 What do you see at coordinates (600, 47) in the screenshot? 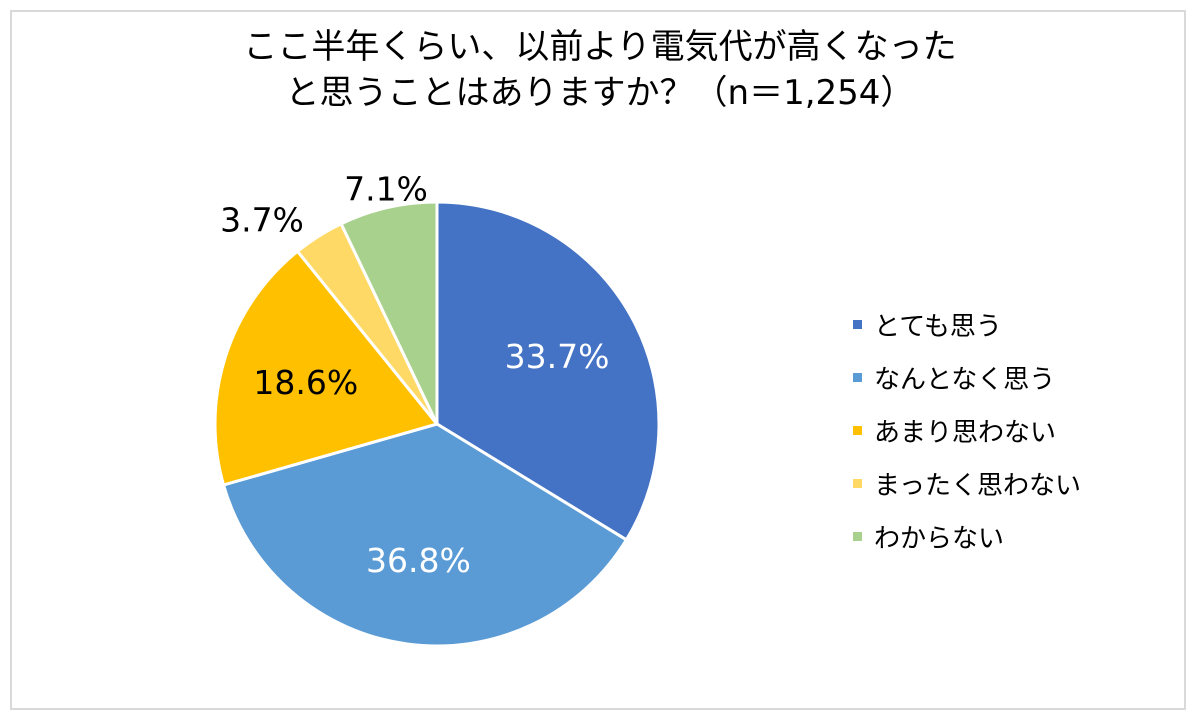
I see `chart-title-line-1: ここ半年くらい、以前より電気代が高くなった` at bounding box center [600, 47].